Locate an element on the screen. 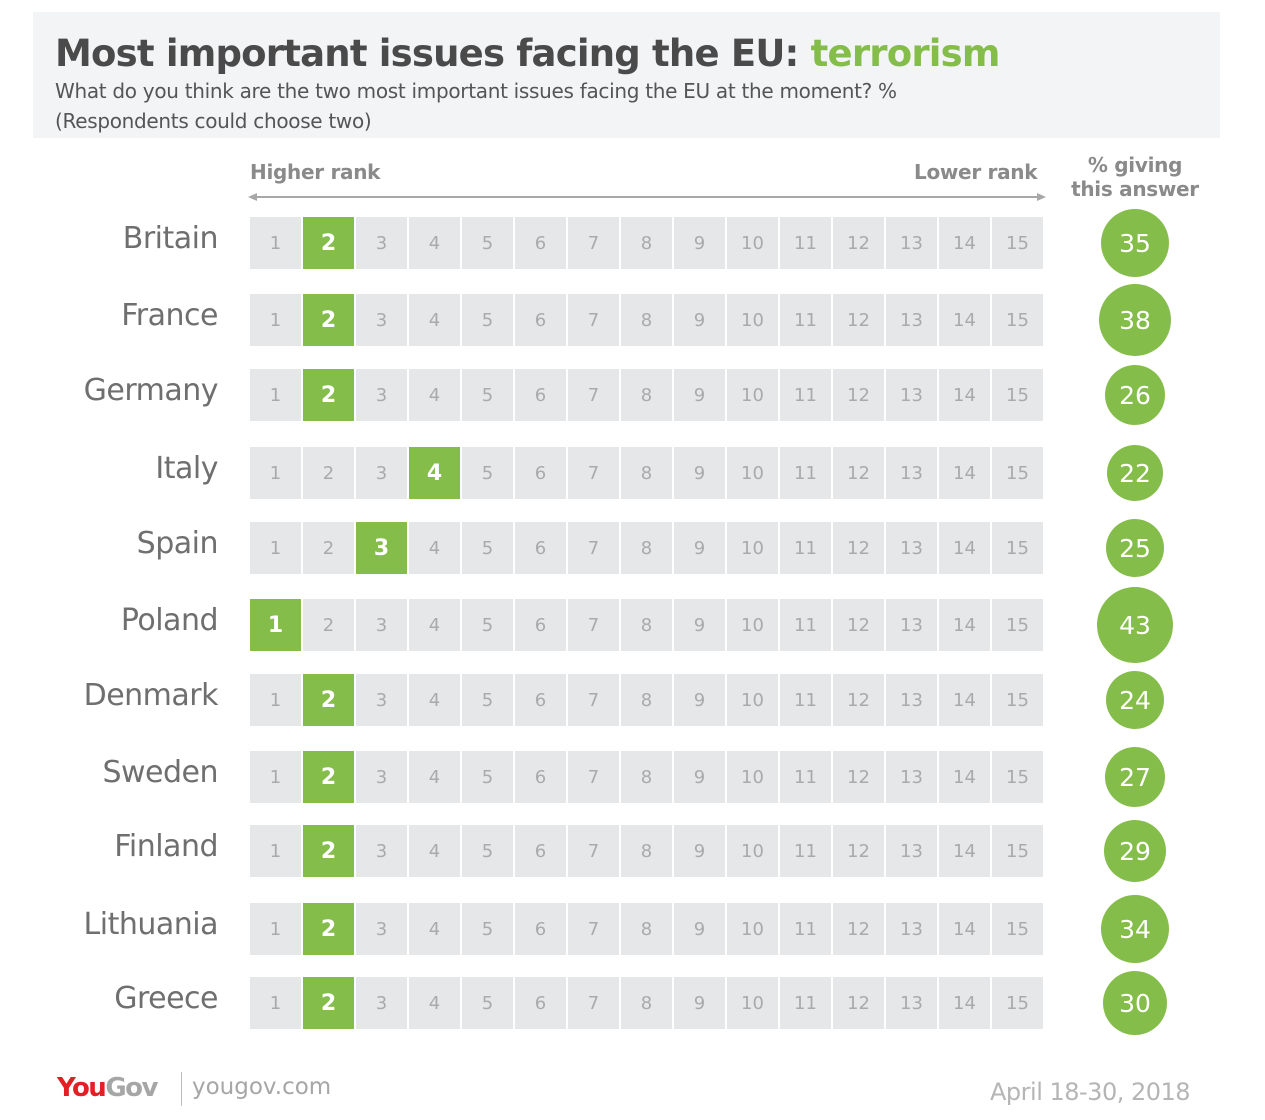  rank-cell-highlighted: 1 is located at coordinates (275, 625).